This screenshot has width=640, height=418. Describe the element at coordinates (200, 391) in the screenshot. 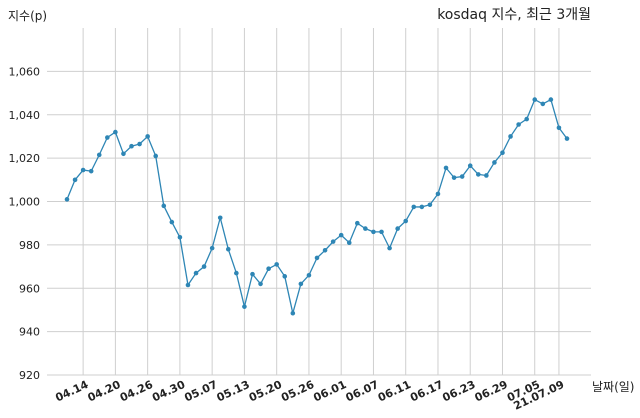

I see `x-tick-label: 05.07` at that location.